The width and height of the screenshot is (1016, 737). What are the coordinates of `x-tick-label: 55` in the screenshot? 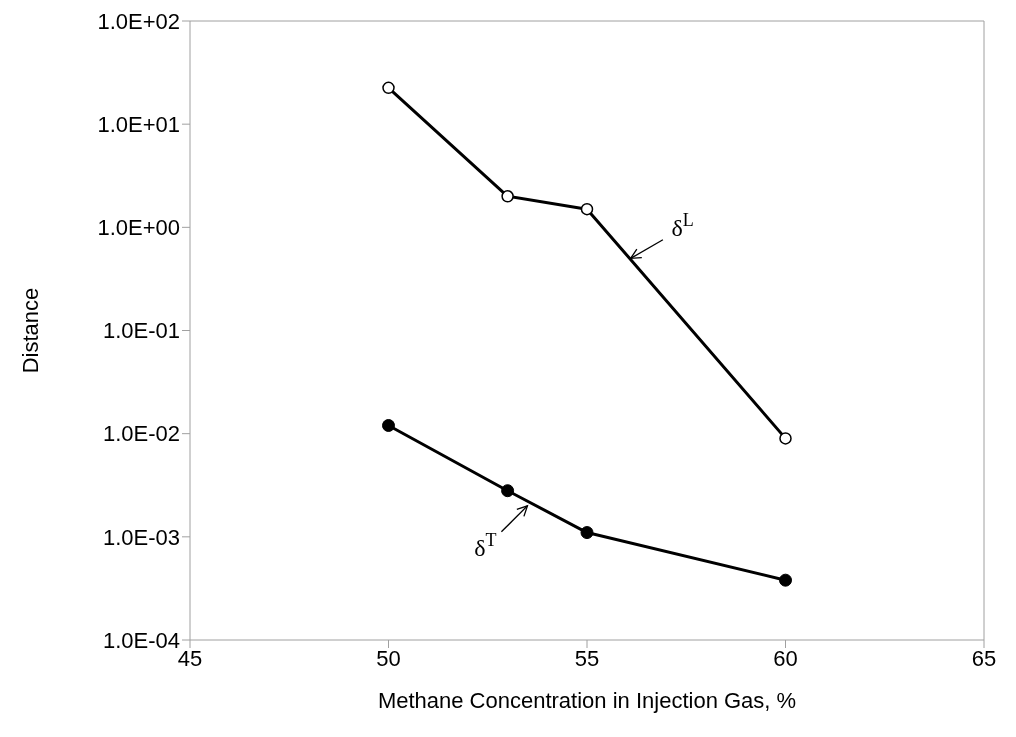 It's located at (587, 658).